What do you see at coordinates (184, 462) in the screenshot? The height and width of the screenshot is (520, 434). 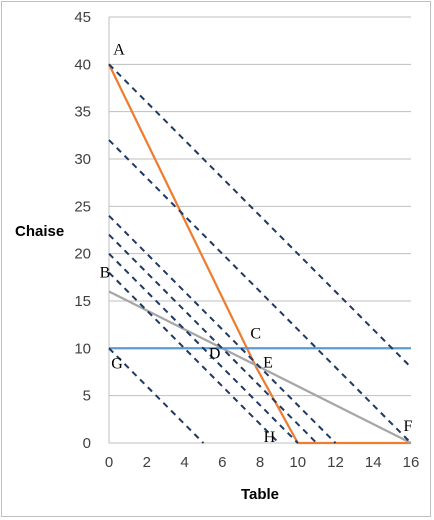 I see `x-tick-label: 4` at bounding box center [184, 462].